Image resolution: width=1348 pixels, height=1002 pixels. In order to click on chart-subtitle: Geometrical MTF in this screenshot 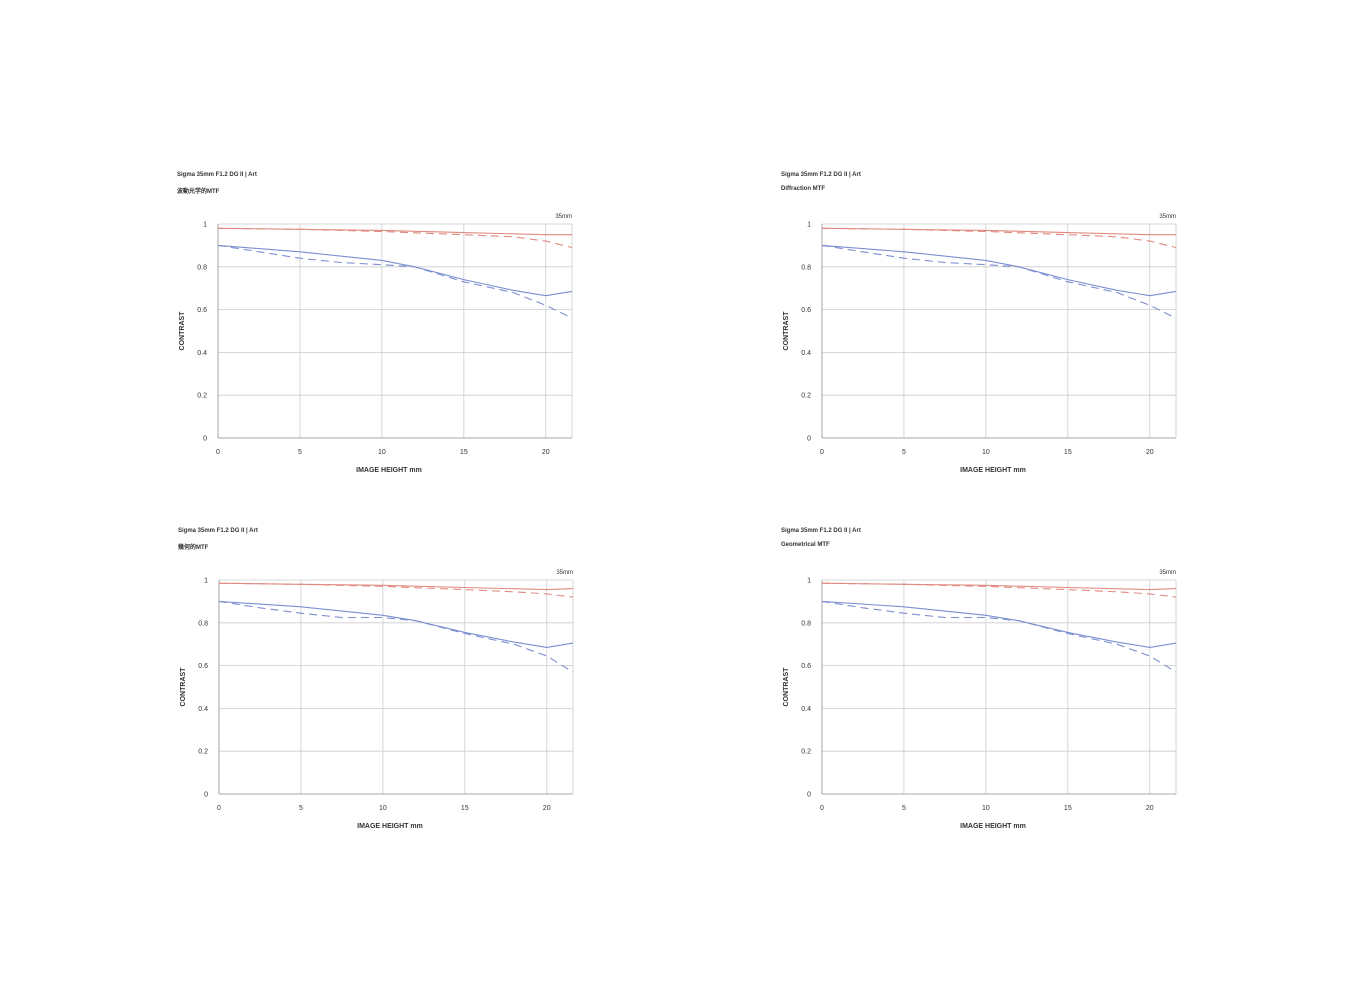, I will do `click(805, 545)`.